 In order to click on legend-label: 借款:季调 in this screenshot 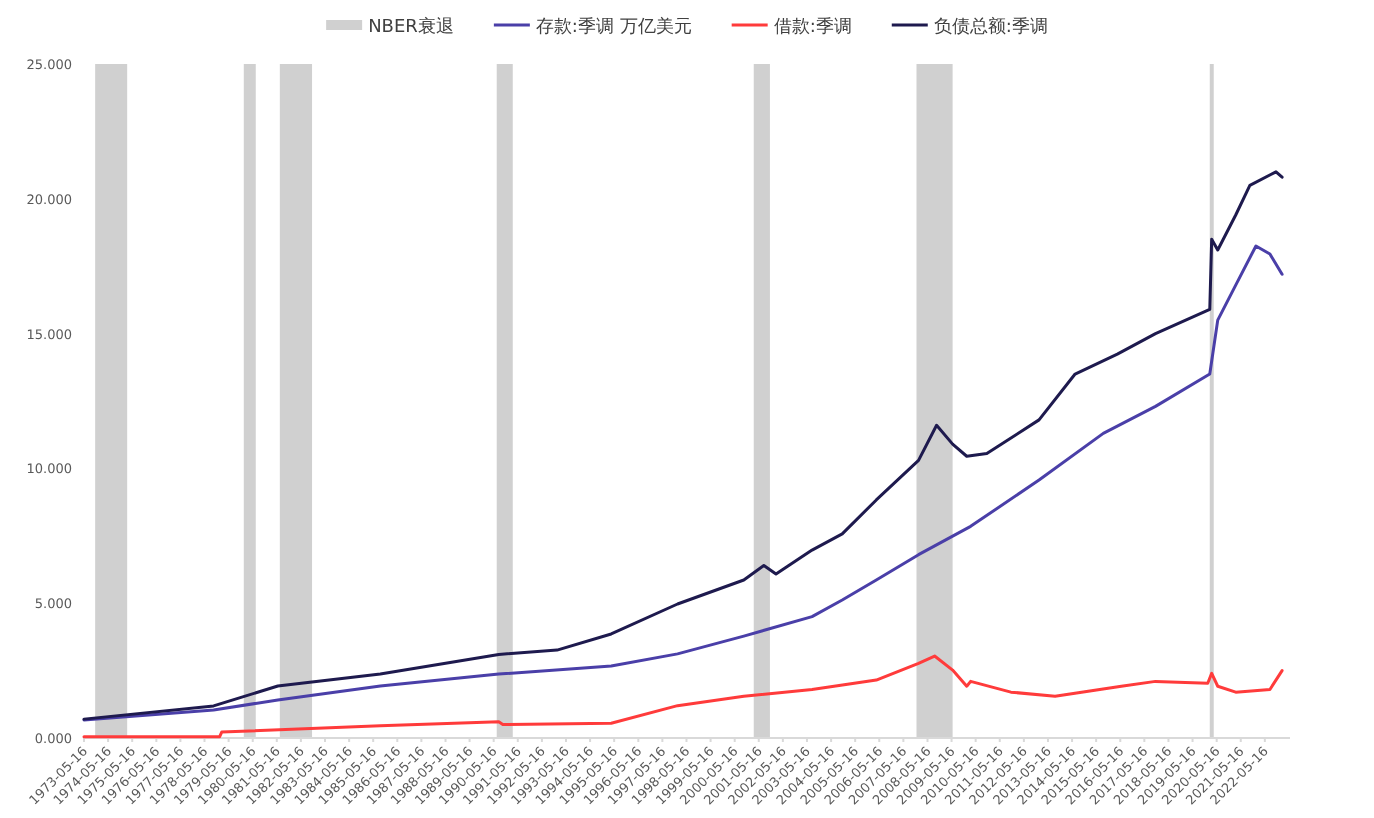, I will do `click(812, 27)`.